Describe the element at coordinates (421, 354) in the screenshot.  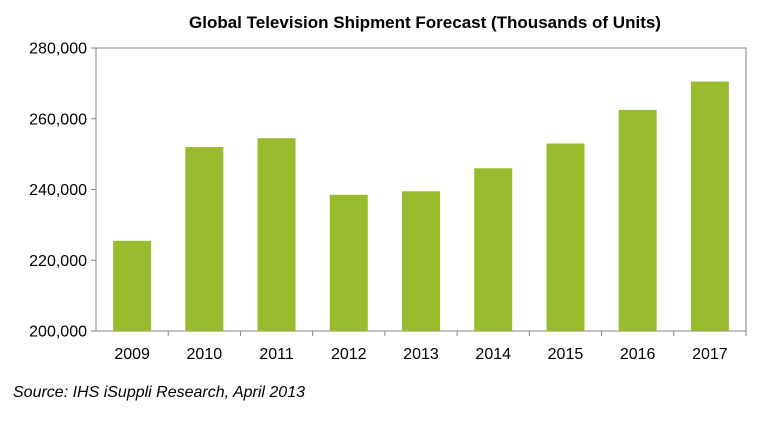
I see `x-tick-label: 2013` at that location.